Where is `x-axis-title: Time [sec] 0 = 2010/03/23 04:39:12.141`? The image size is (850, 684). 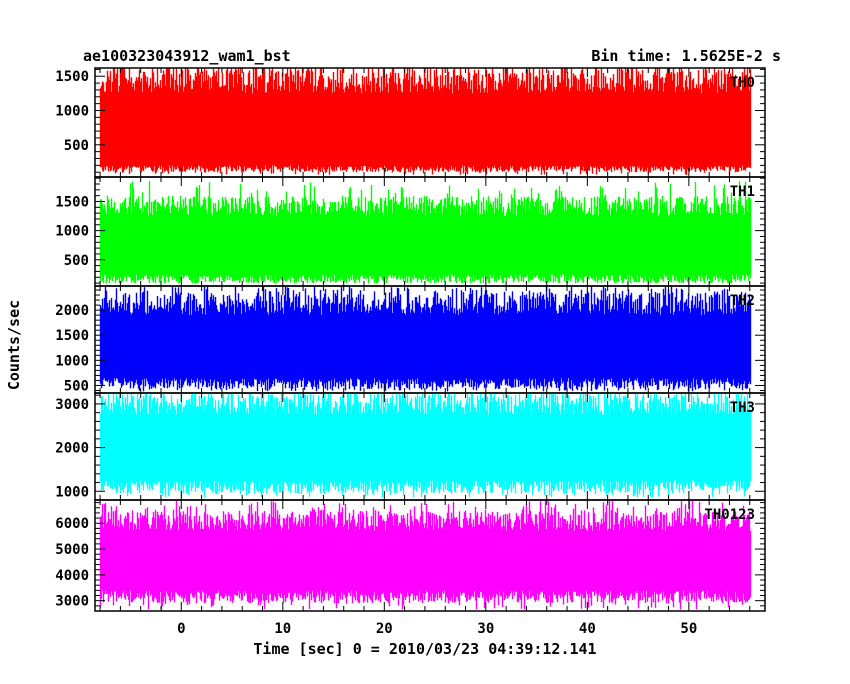 x-axis-title: Time [sec] 0 = 2010/03/23 04:39:12.141 is located at coordinates (424, 649).